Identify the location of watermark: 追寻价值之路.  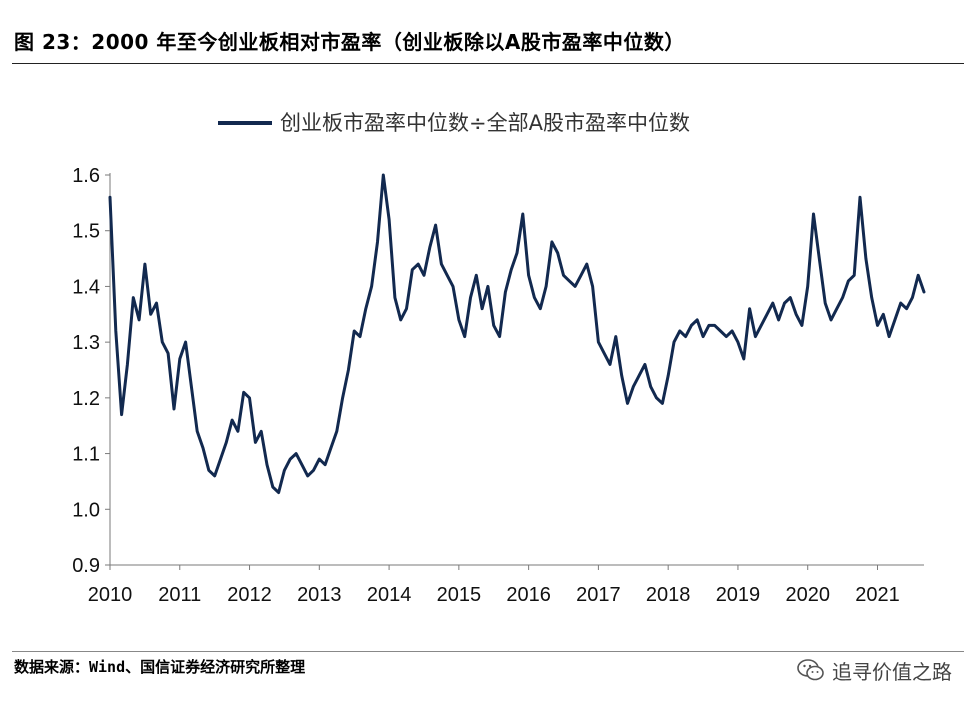
(874, 670).